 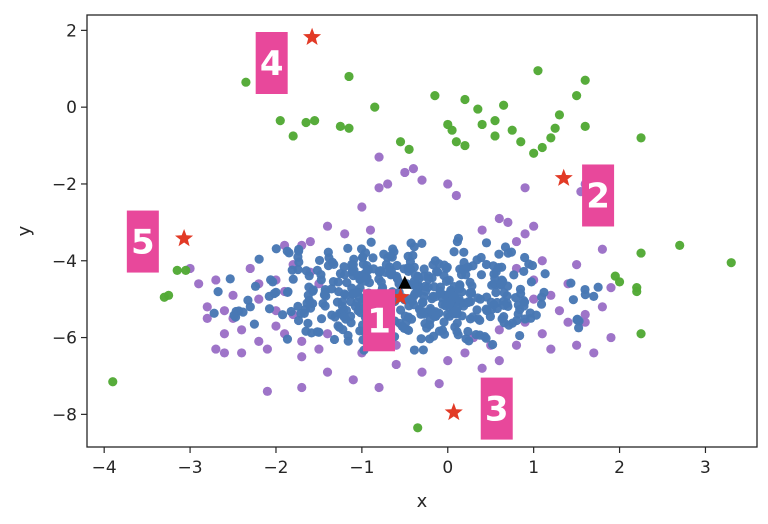 What do you see at coordinates (64, 339) in the screenshot?
I see `y-tick-label: −6` at bounding box center [64, 339].